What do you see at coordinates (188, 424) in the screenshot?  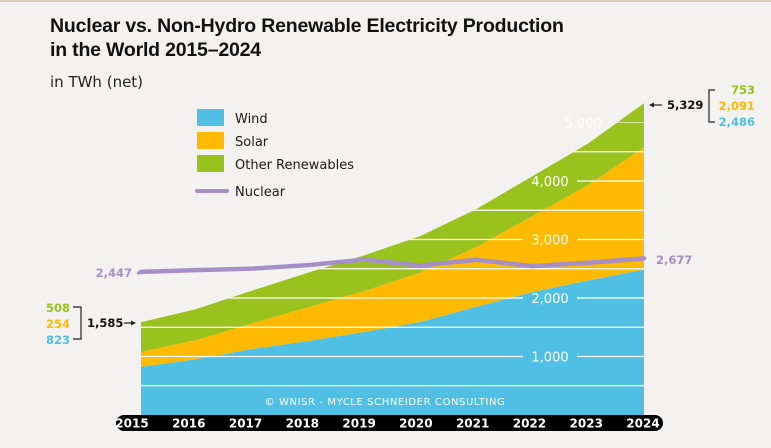 I see `year-label-2016: 2016` at bounding box center [188, 424].